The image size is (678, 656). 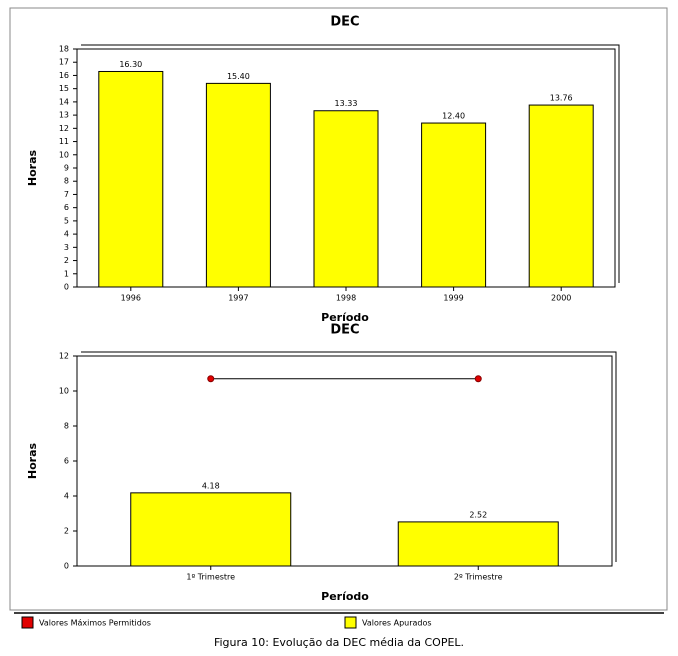 I want to click on value-label: 2.52, so click(x=478, y=514).